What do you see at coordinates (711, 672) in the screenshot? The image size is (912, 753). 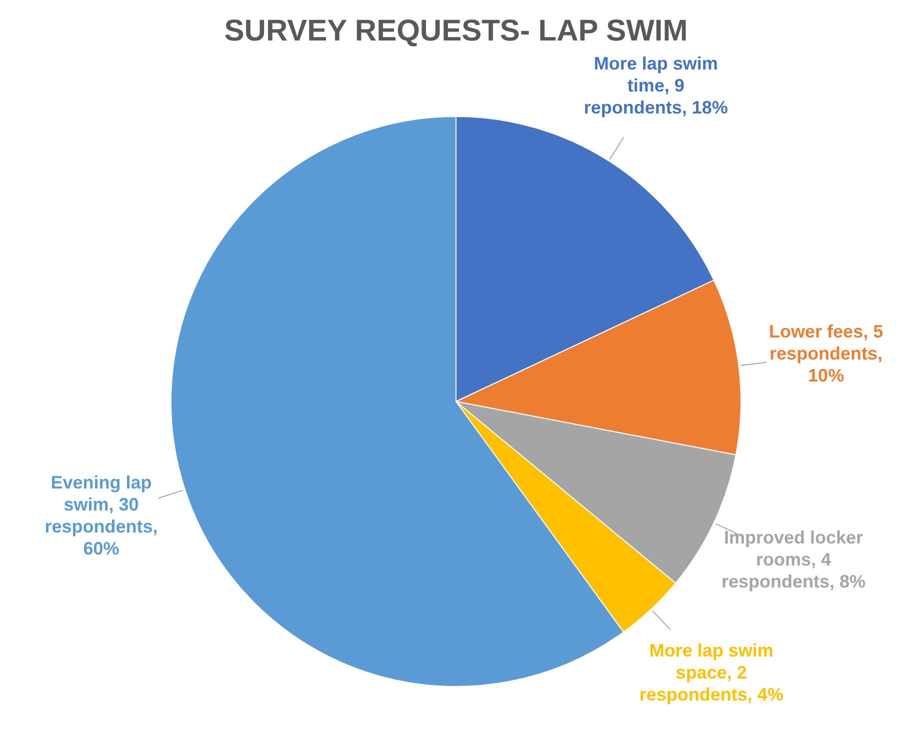 I see `slice-label: More lap swim space, 2 respondents, 4%` at bounding box center [711, 672].